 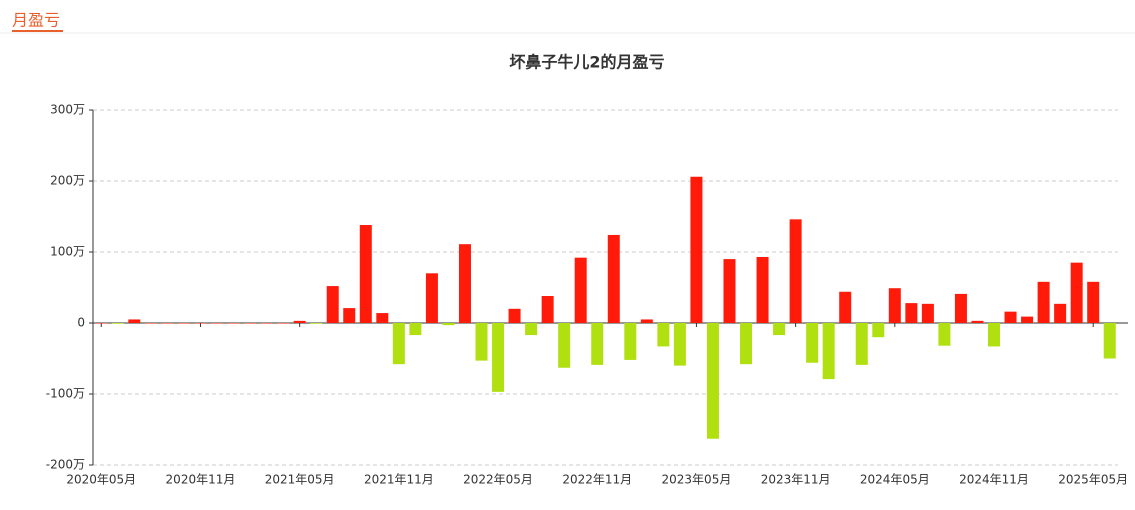 I want to click on x-tick-label: 2024年05月, so click(x=895, y=480).